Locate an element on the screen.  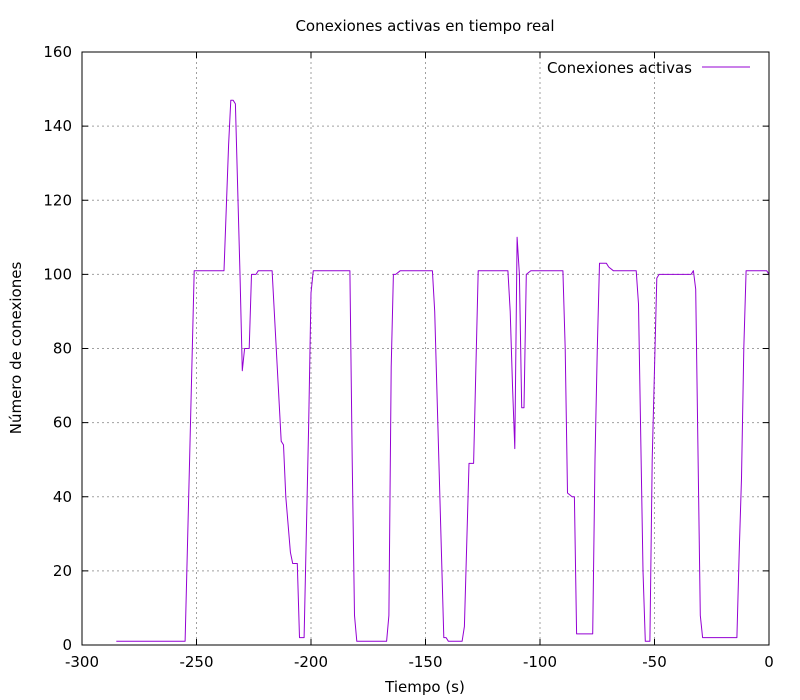
y-tick-label: 140 is located at coordinates (57, 126).